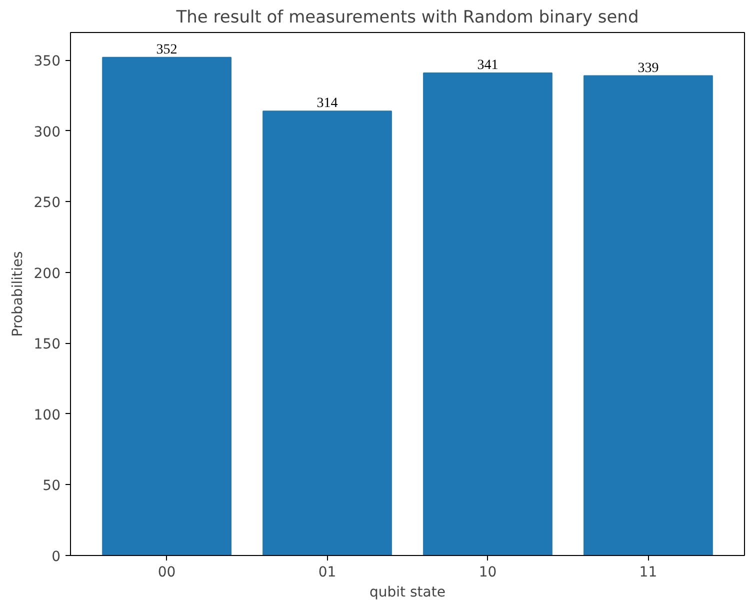 This screenshot has width=748, height=603. I want to click on chart-title: The result of measurements with Random binary send, so click(407, 18).